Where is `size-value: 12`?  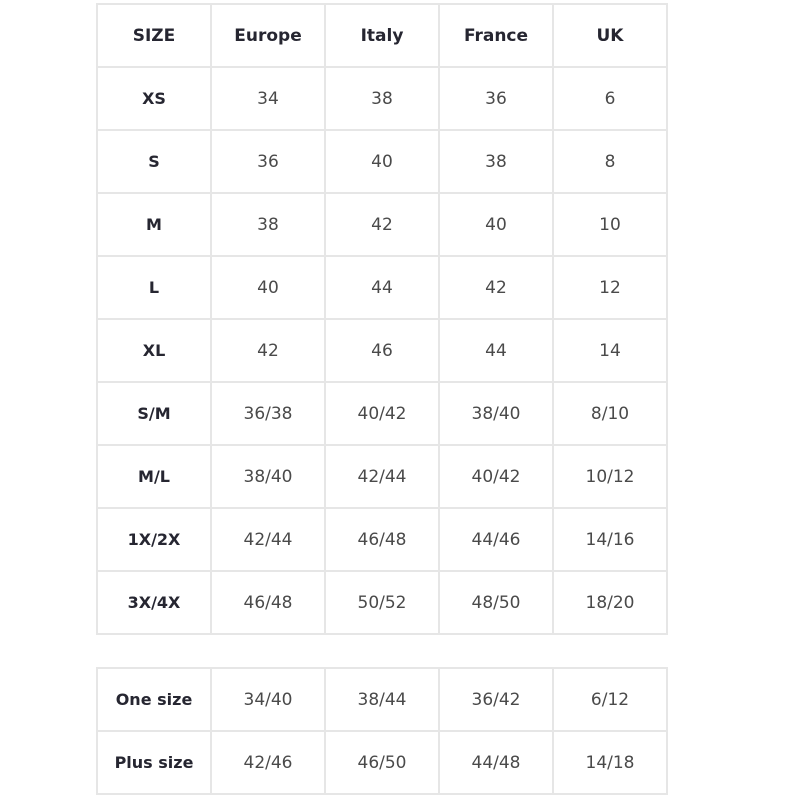 size-value: 12 is located at coordinates (610, 287).